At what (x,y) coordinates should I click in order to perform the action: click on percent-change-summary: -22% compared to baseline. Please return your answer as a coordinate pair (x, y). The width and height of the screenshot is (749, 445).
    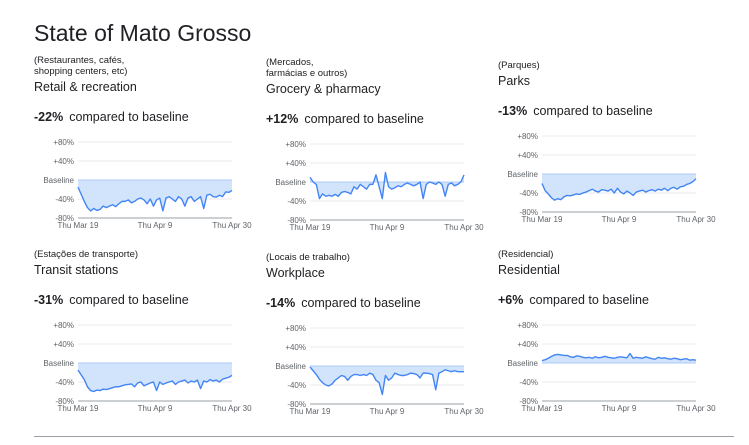
    Looking at the image, I should click on (111, 117).